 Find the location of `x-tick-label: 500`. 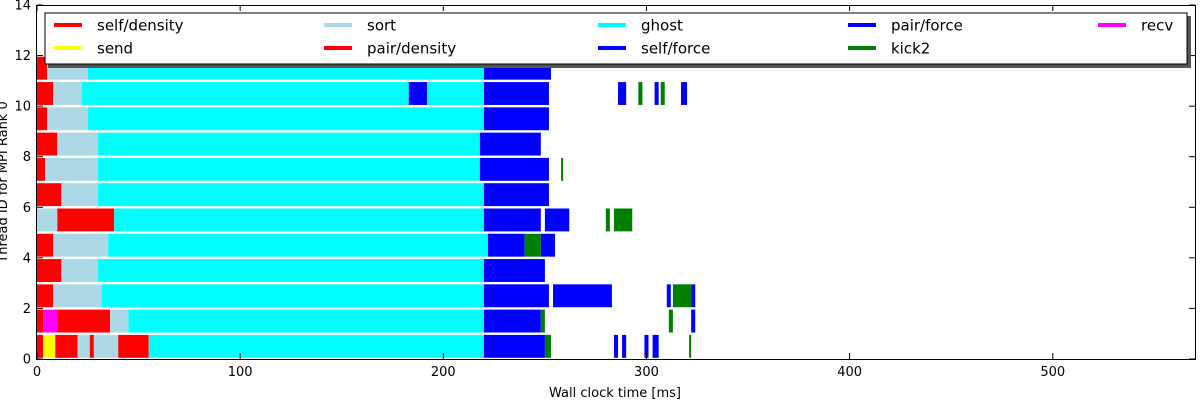

x-tick-label: 500 is located at coordinates (1052, 372).